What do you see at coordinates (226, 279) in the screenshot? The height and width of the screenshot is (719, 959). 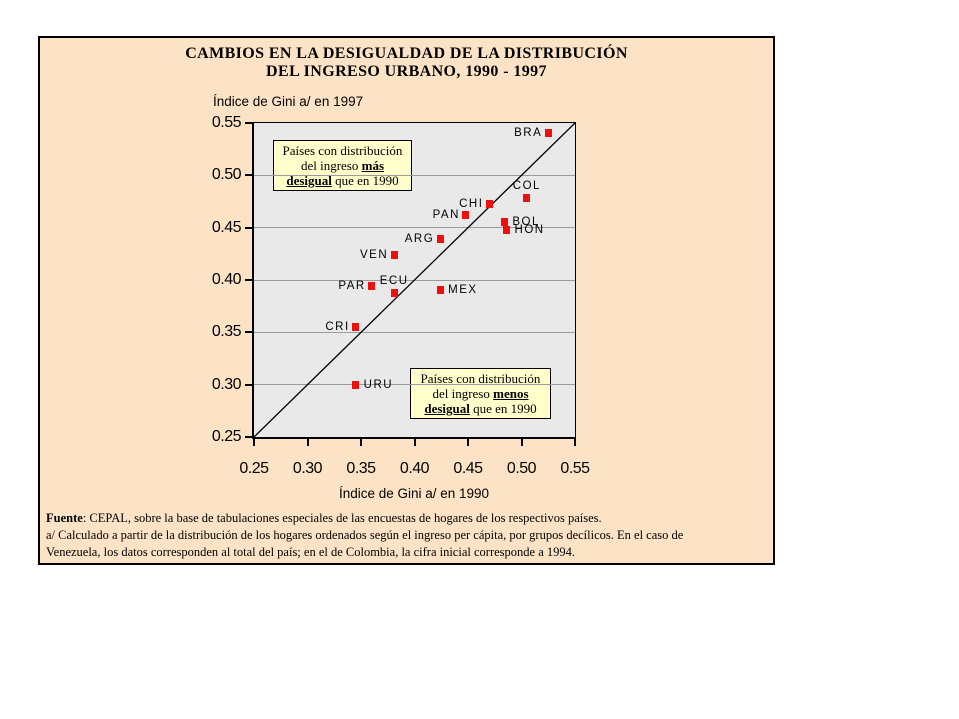 I see `y-tick-label: 0.40` at bounding box center [226, 279].